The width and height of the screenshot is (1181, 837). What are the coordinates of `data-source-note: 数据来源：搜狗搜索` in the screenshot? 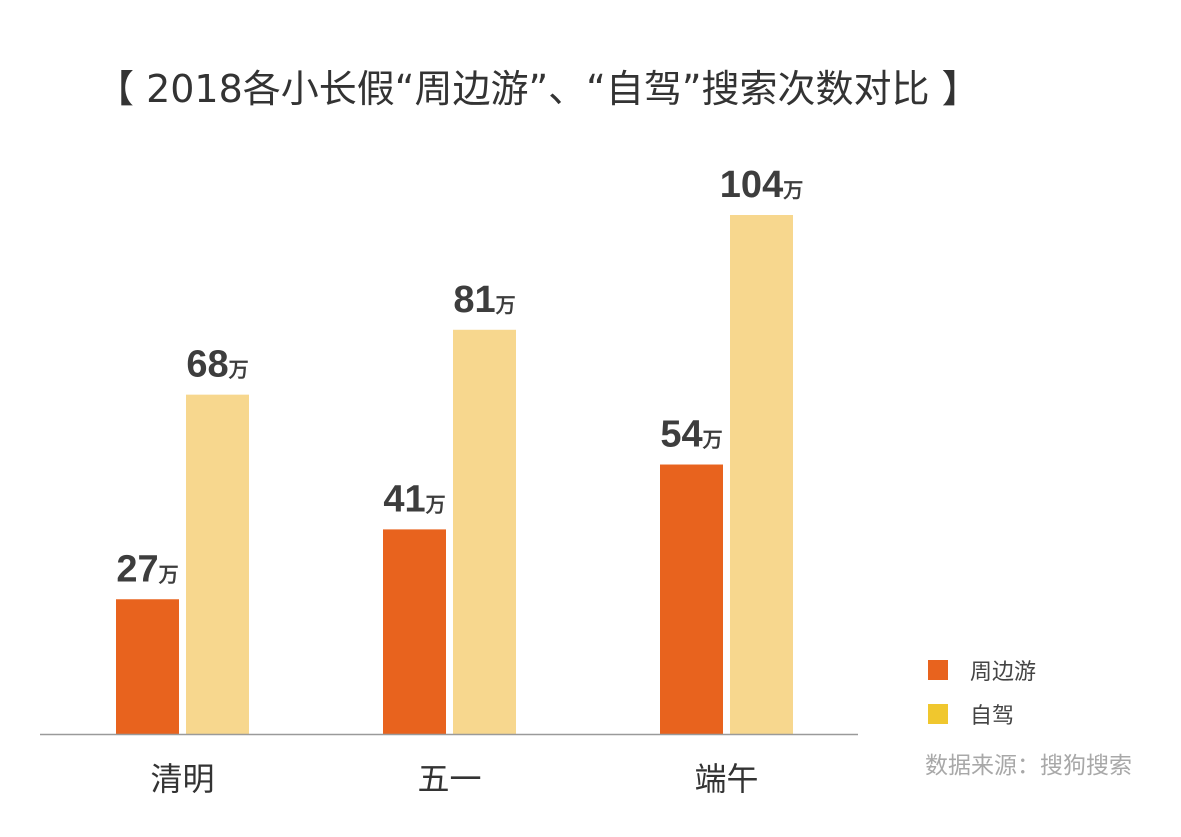 It's located at (1028, 766).